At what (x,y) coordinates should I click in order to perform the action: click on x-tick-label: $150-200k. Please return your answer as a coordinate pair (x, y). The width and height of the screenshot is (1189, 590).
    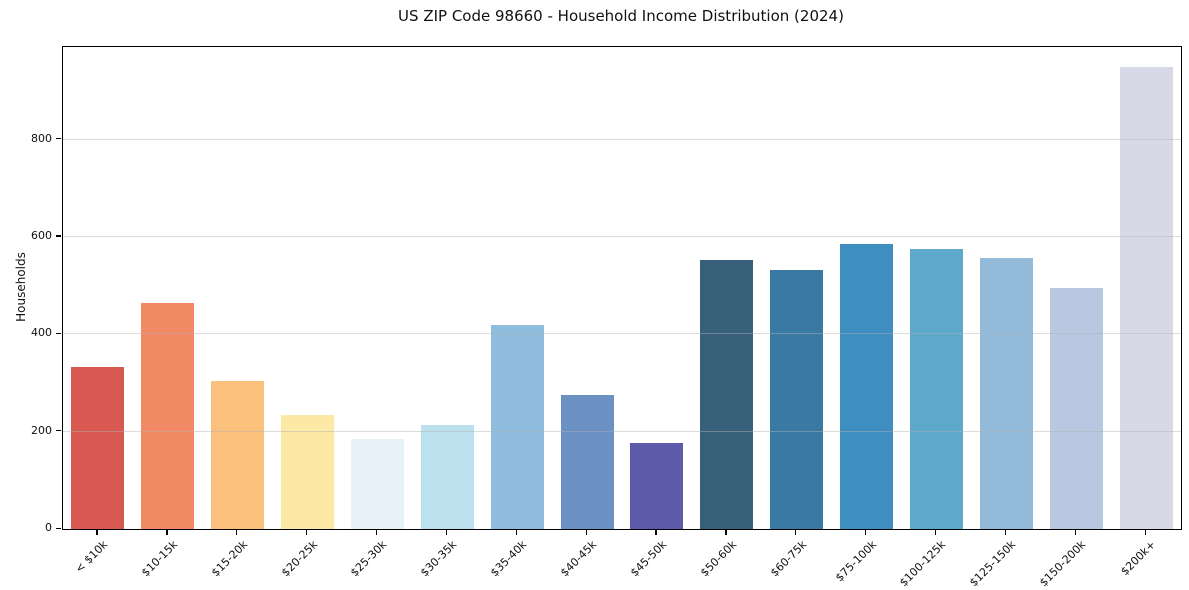
    Looking at the image, I should click on (1063, 564).